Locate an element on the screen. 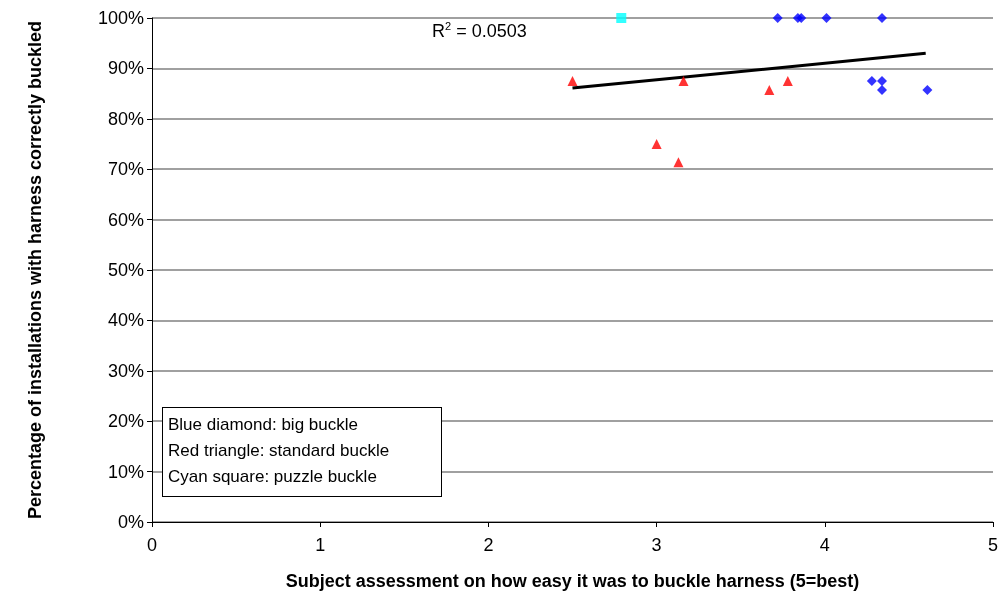  y-tick-label: 70% is located at coordinates (125, 169).